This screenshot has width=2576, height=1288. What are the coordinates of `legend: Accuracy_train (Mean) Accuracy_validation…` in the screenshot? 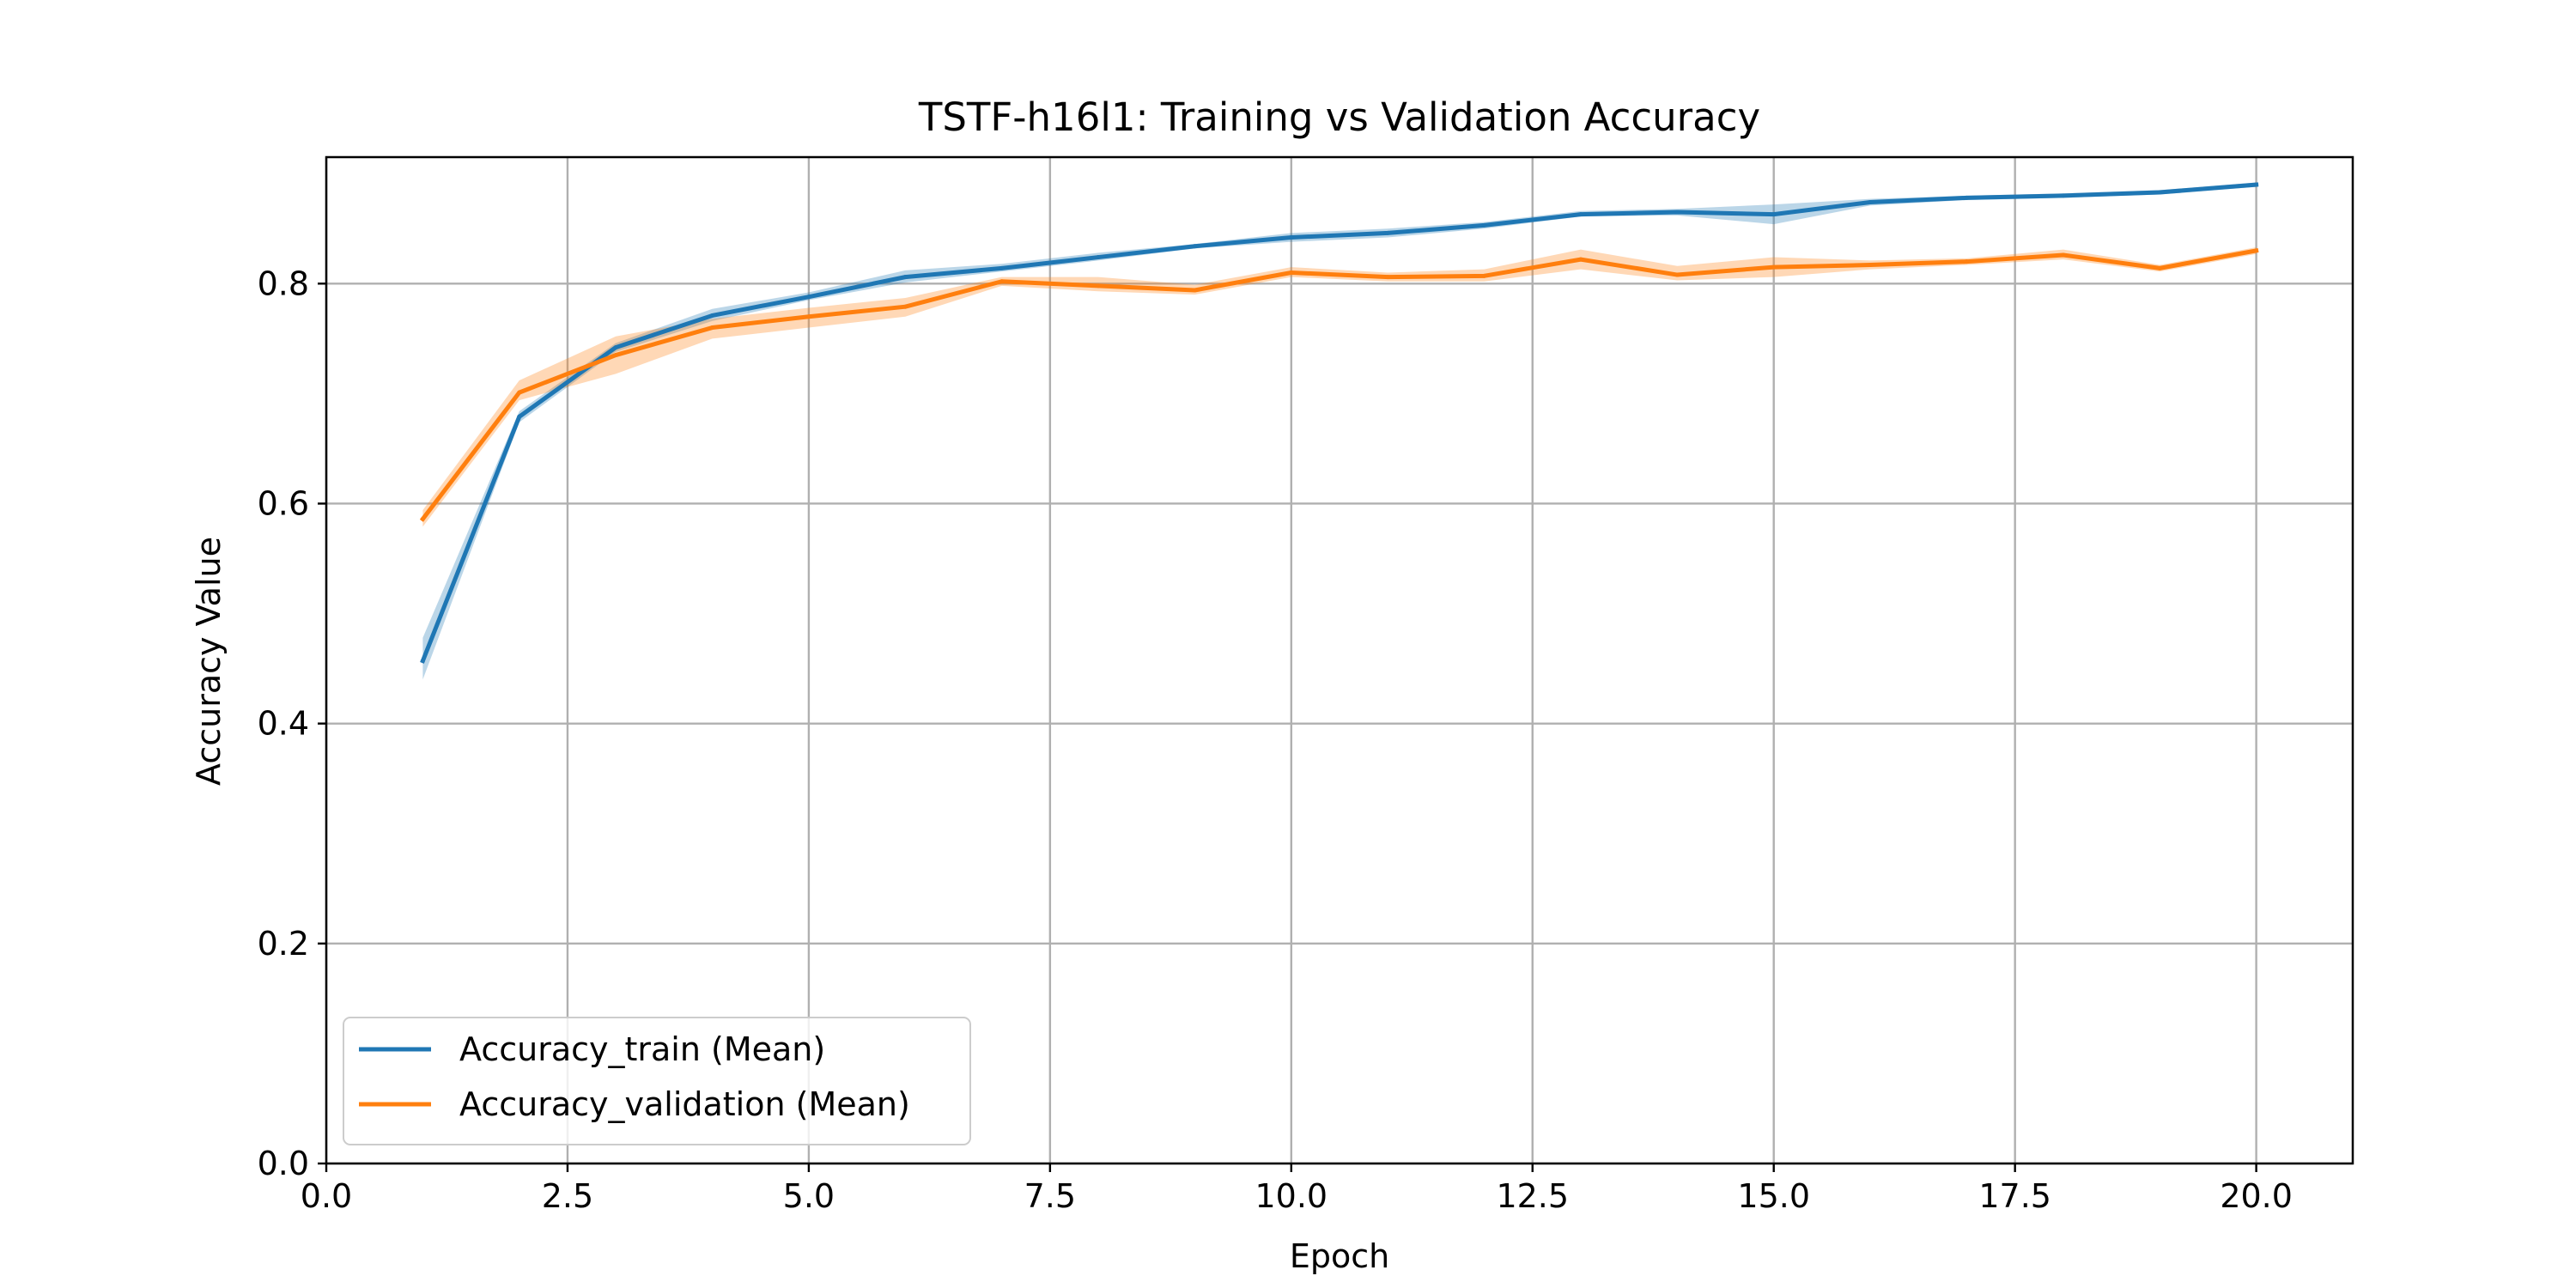 It's located at (657, 1081).